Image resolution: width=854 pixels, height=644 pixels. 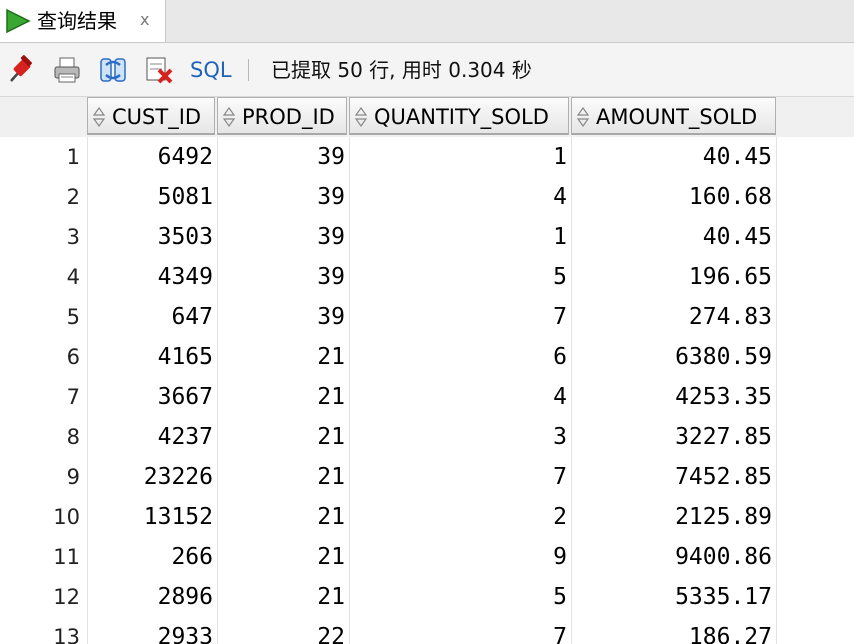 I want to click on cell-amount-sold: 9400.86, so click(x=674, y=557).